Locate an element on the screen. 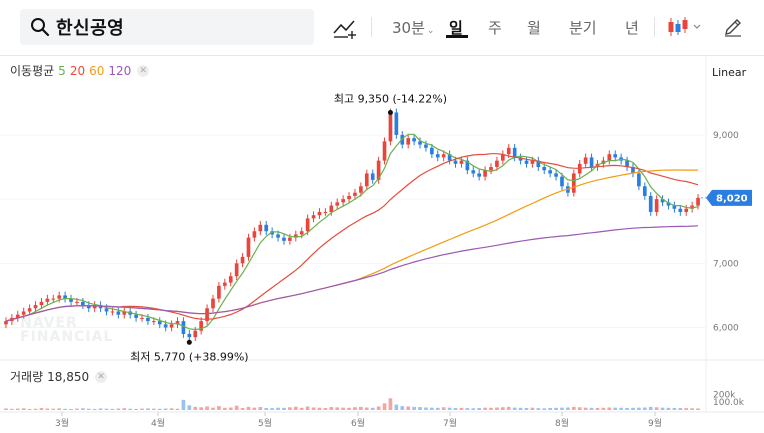 The width and height of the screenshot is (764, 433). chart-type-candle-icon is located at coordinates (686, 27).